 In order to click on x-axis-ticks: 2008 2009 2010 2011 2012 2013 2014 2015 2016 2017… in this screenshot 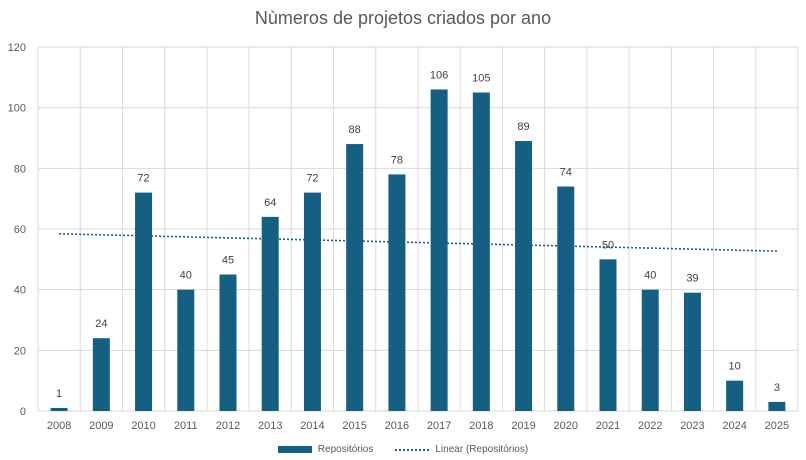, I will do `click(418, 426)`.